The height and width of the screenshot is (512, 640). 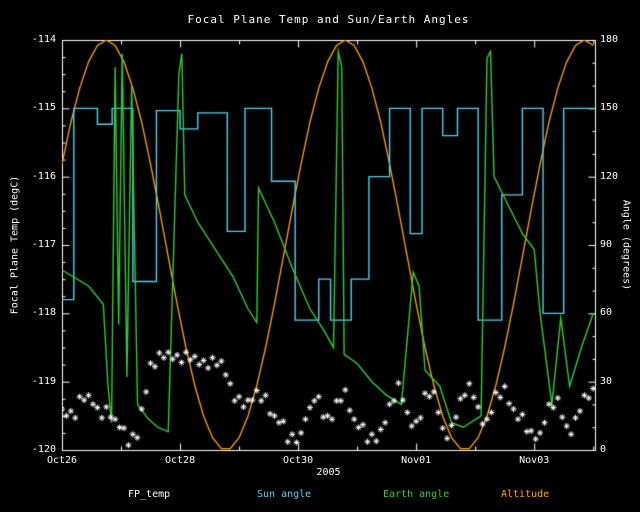 I want to click on x-tick-label: Nov03, so click(x=534, y=460).